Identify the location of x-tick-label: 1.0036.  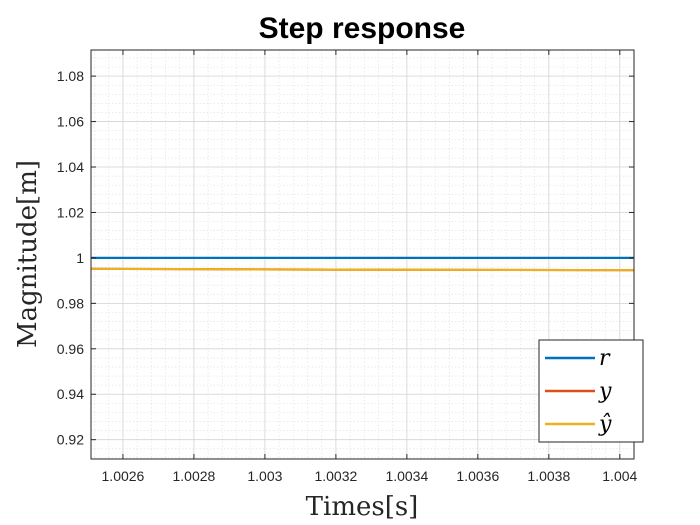
(477, 476).